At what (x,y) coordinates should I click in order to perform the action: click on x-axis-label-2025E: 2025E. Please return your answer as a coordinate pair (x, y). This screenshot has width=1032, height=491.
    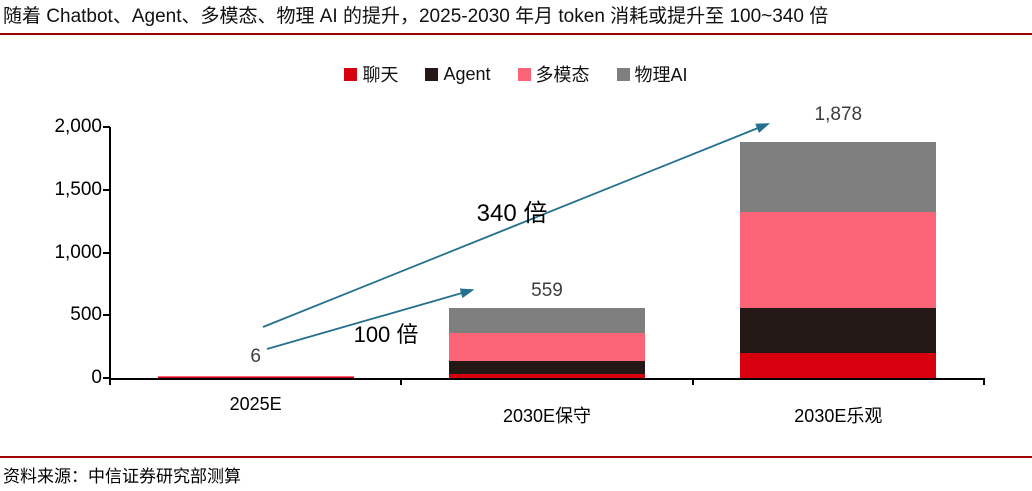
    Looking at the image, I should click on (255, 404).